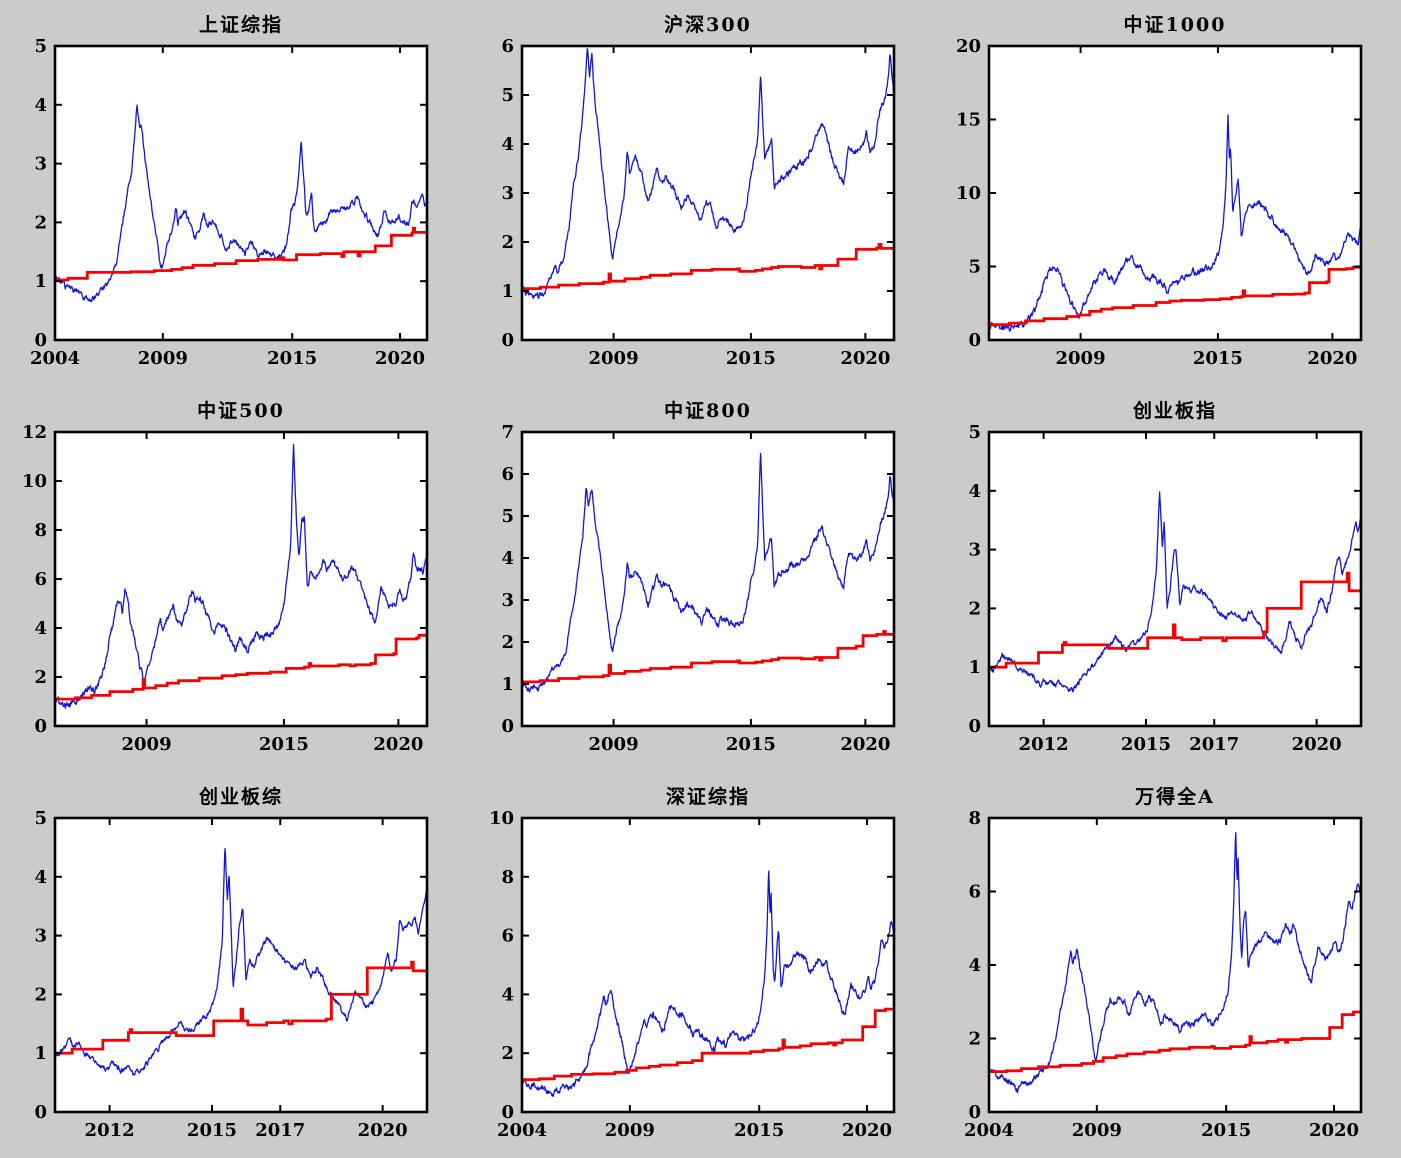 The width and height of the screenshot is (1401, 1158). Describe the element at coordinates (968, 46) in the screenshot. I see `y-tick-label: 20` at that location.